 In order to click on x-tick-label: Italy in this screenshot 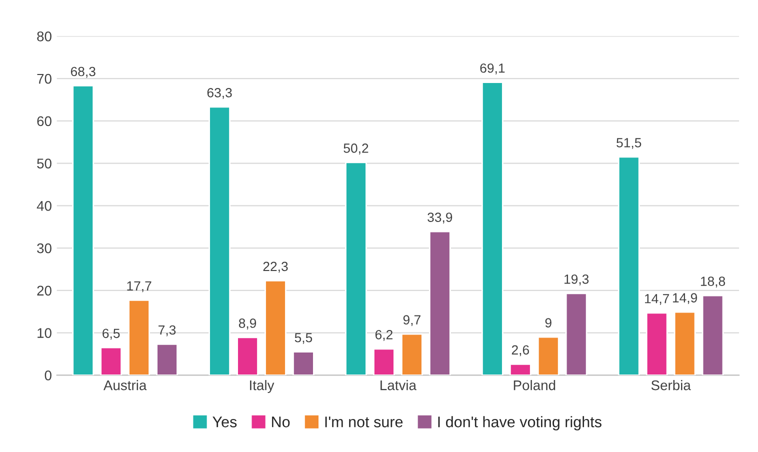, I will do `click(262, 386)`.